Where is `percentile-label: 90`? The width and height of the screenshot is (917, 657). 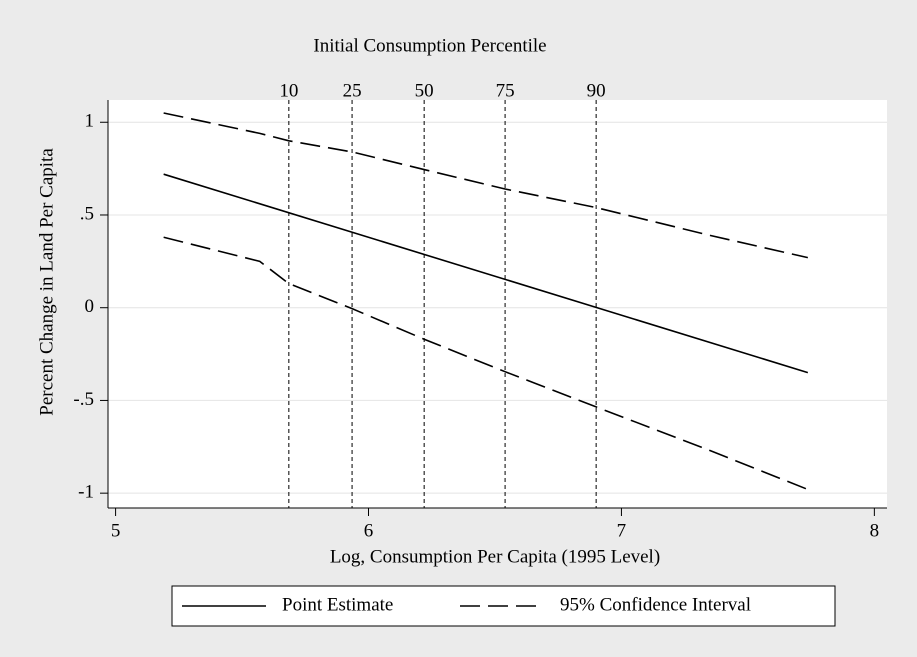
percentile-label: 90 is located at coordinates (596, 90).